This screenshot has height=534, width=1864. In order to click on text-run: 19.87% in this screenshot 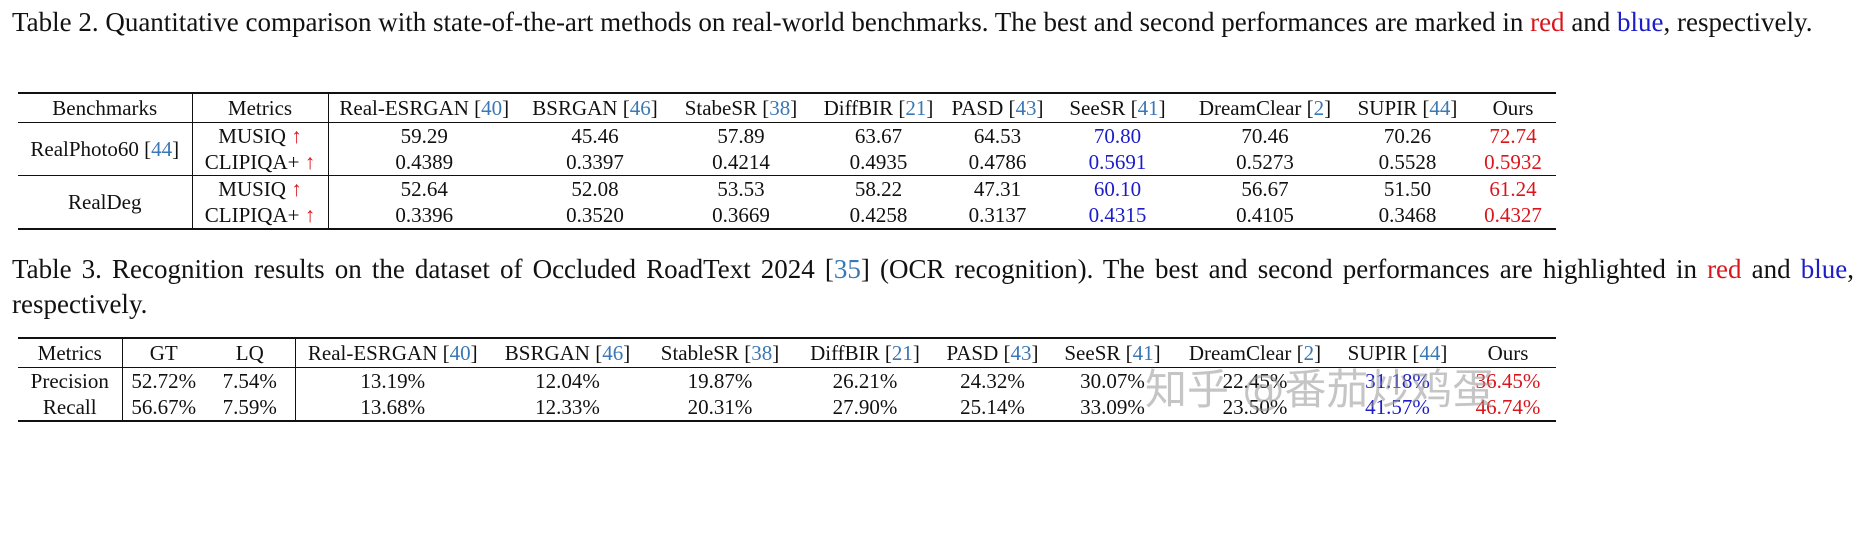, I will do `click(720, 380)`.